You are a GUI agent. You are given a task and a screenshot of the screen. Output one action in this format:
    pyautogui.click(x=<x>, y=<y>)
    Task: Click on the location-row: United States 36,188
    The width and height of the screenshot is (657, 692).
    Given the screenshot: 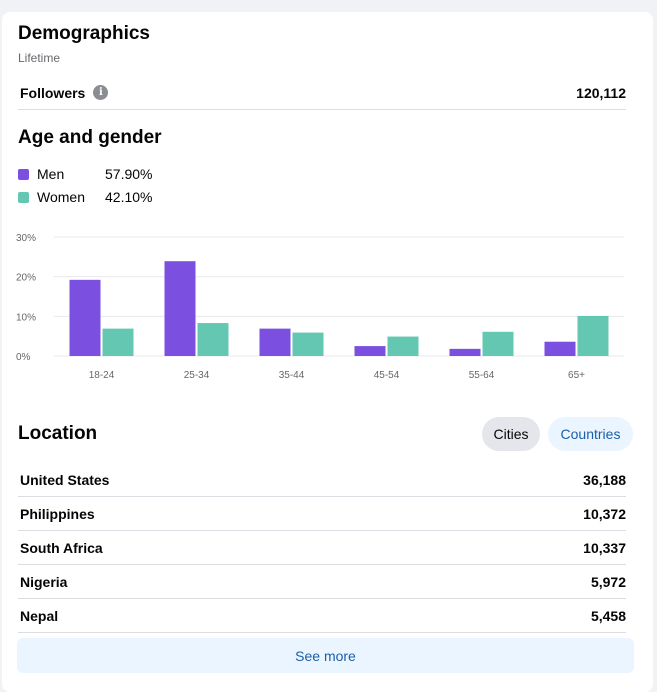 What is the action you would take?
    pyautogui.click(x=322, y=480)
    